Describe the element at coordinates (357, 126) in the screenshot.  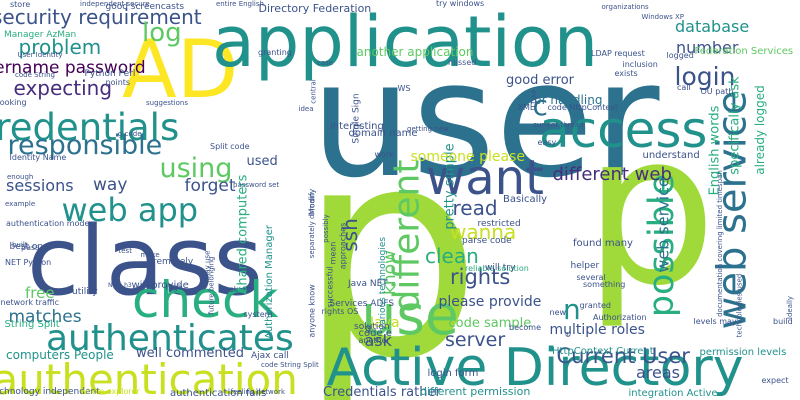
I see `word-90: interesting` at that location.